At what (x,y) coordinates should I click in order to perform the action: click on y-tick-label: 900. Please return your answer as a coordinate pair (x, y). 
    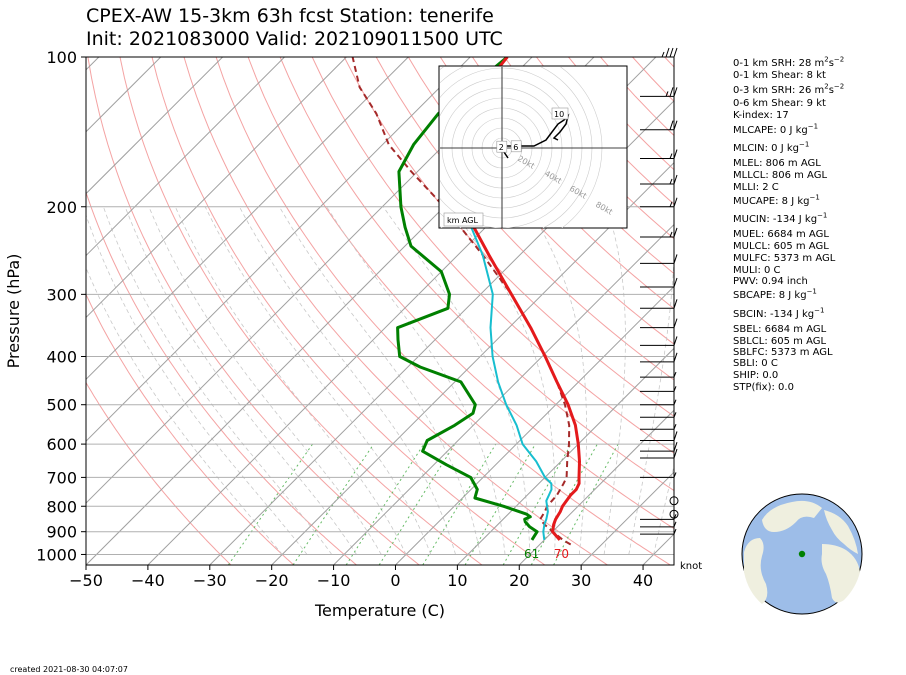
    Looking at the image, I should click on (61, 532).